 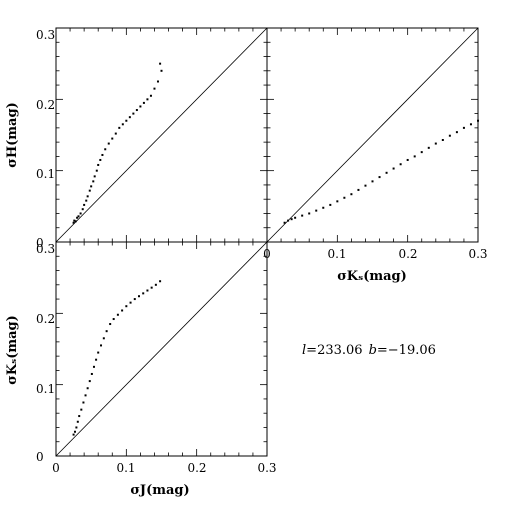 I want to click on panel-ks-vs-j-ytick-label: 0.2, so click(x=45, y=319).